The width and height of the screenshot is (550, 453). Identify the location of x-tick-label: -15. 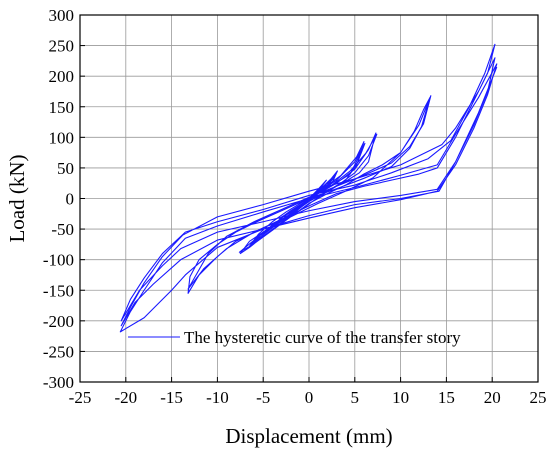
(171, 397).